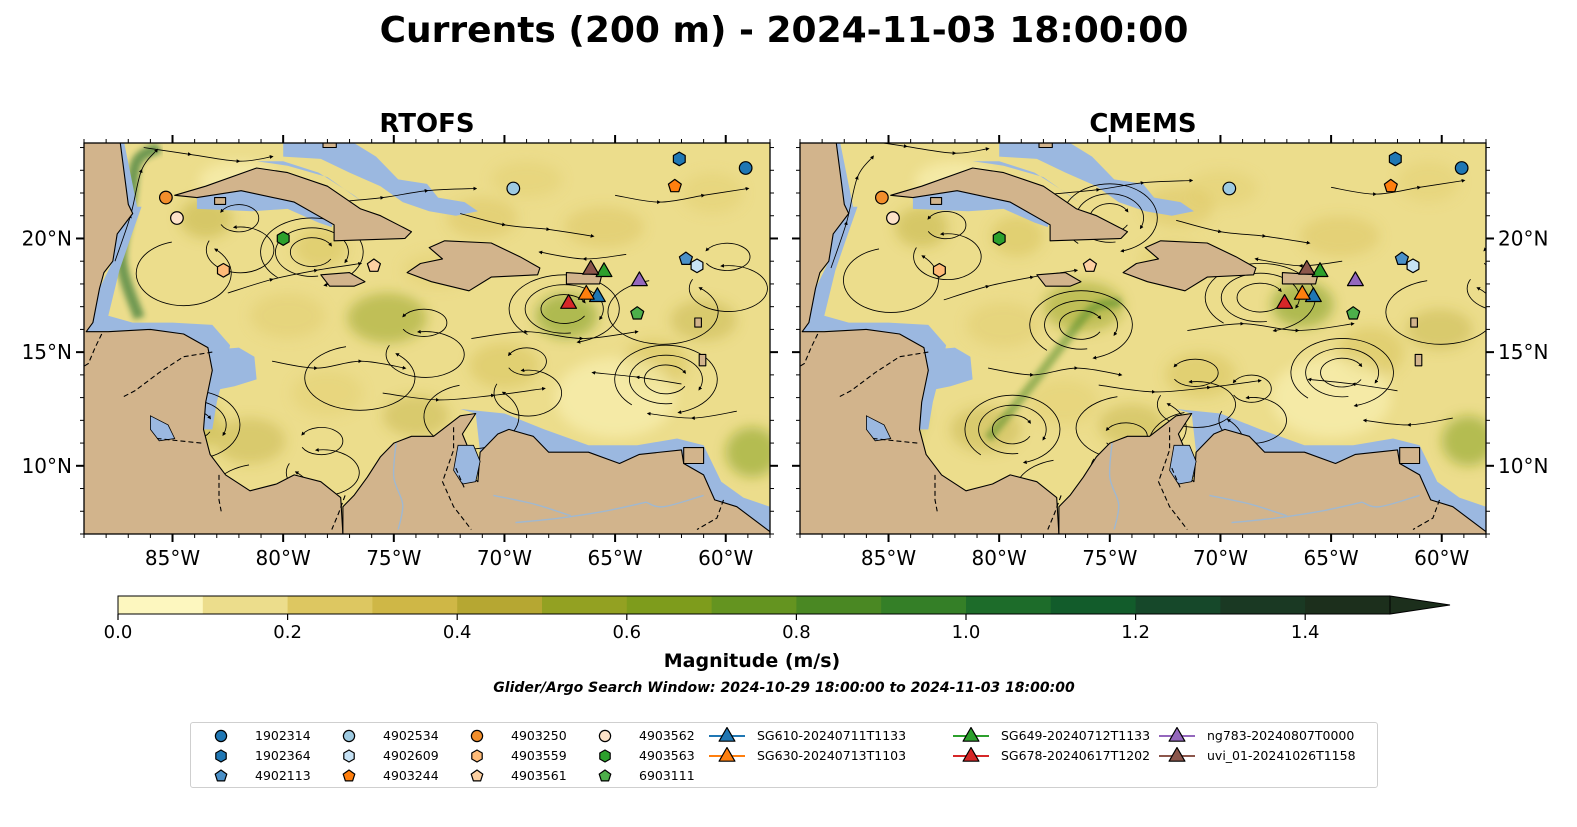  What do you see at coordinates (966, 632) in the screenshot?
I see `colorbar-tick-label: 1.0` at bounding box center [966, 632].